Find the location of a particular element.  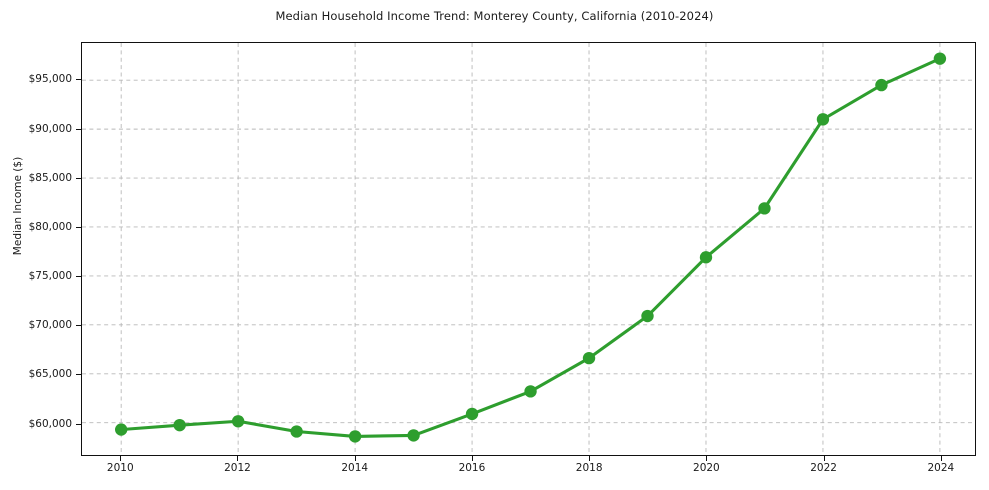

y-tick-label: $95,000 is located at coordinates (50, 79).